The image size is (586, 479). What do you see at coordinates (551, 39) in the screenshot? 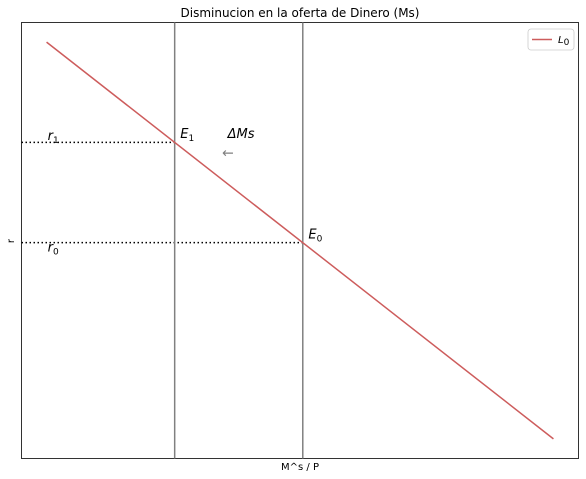
I see `legend: L0` at bounding box center [551, 39].